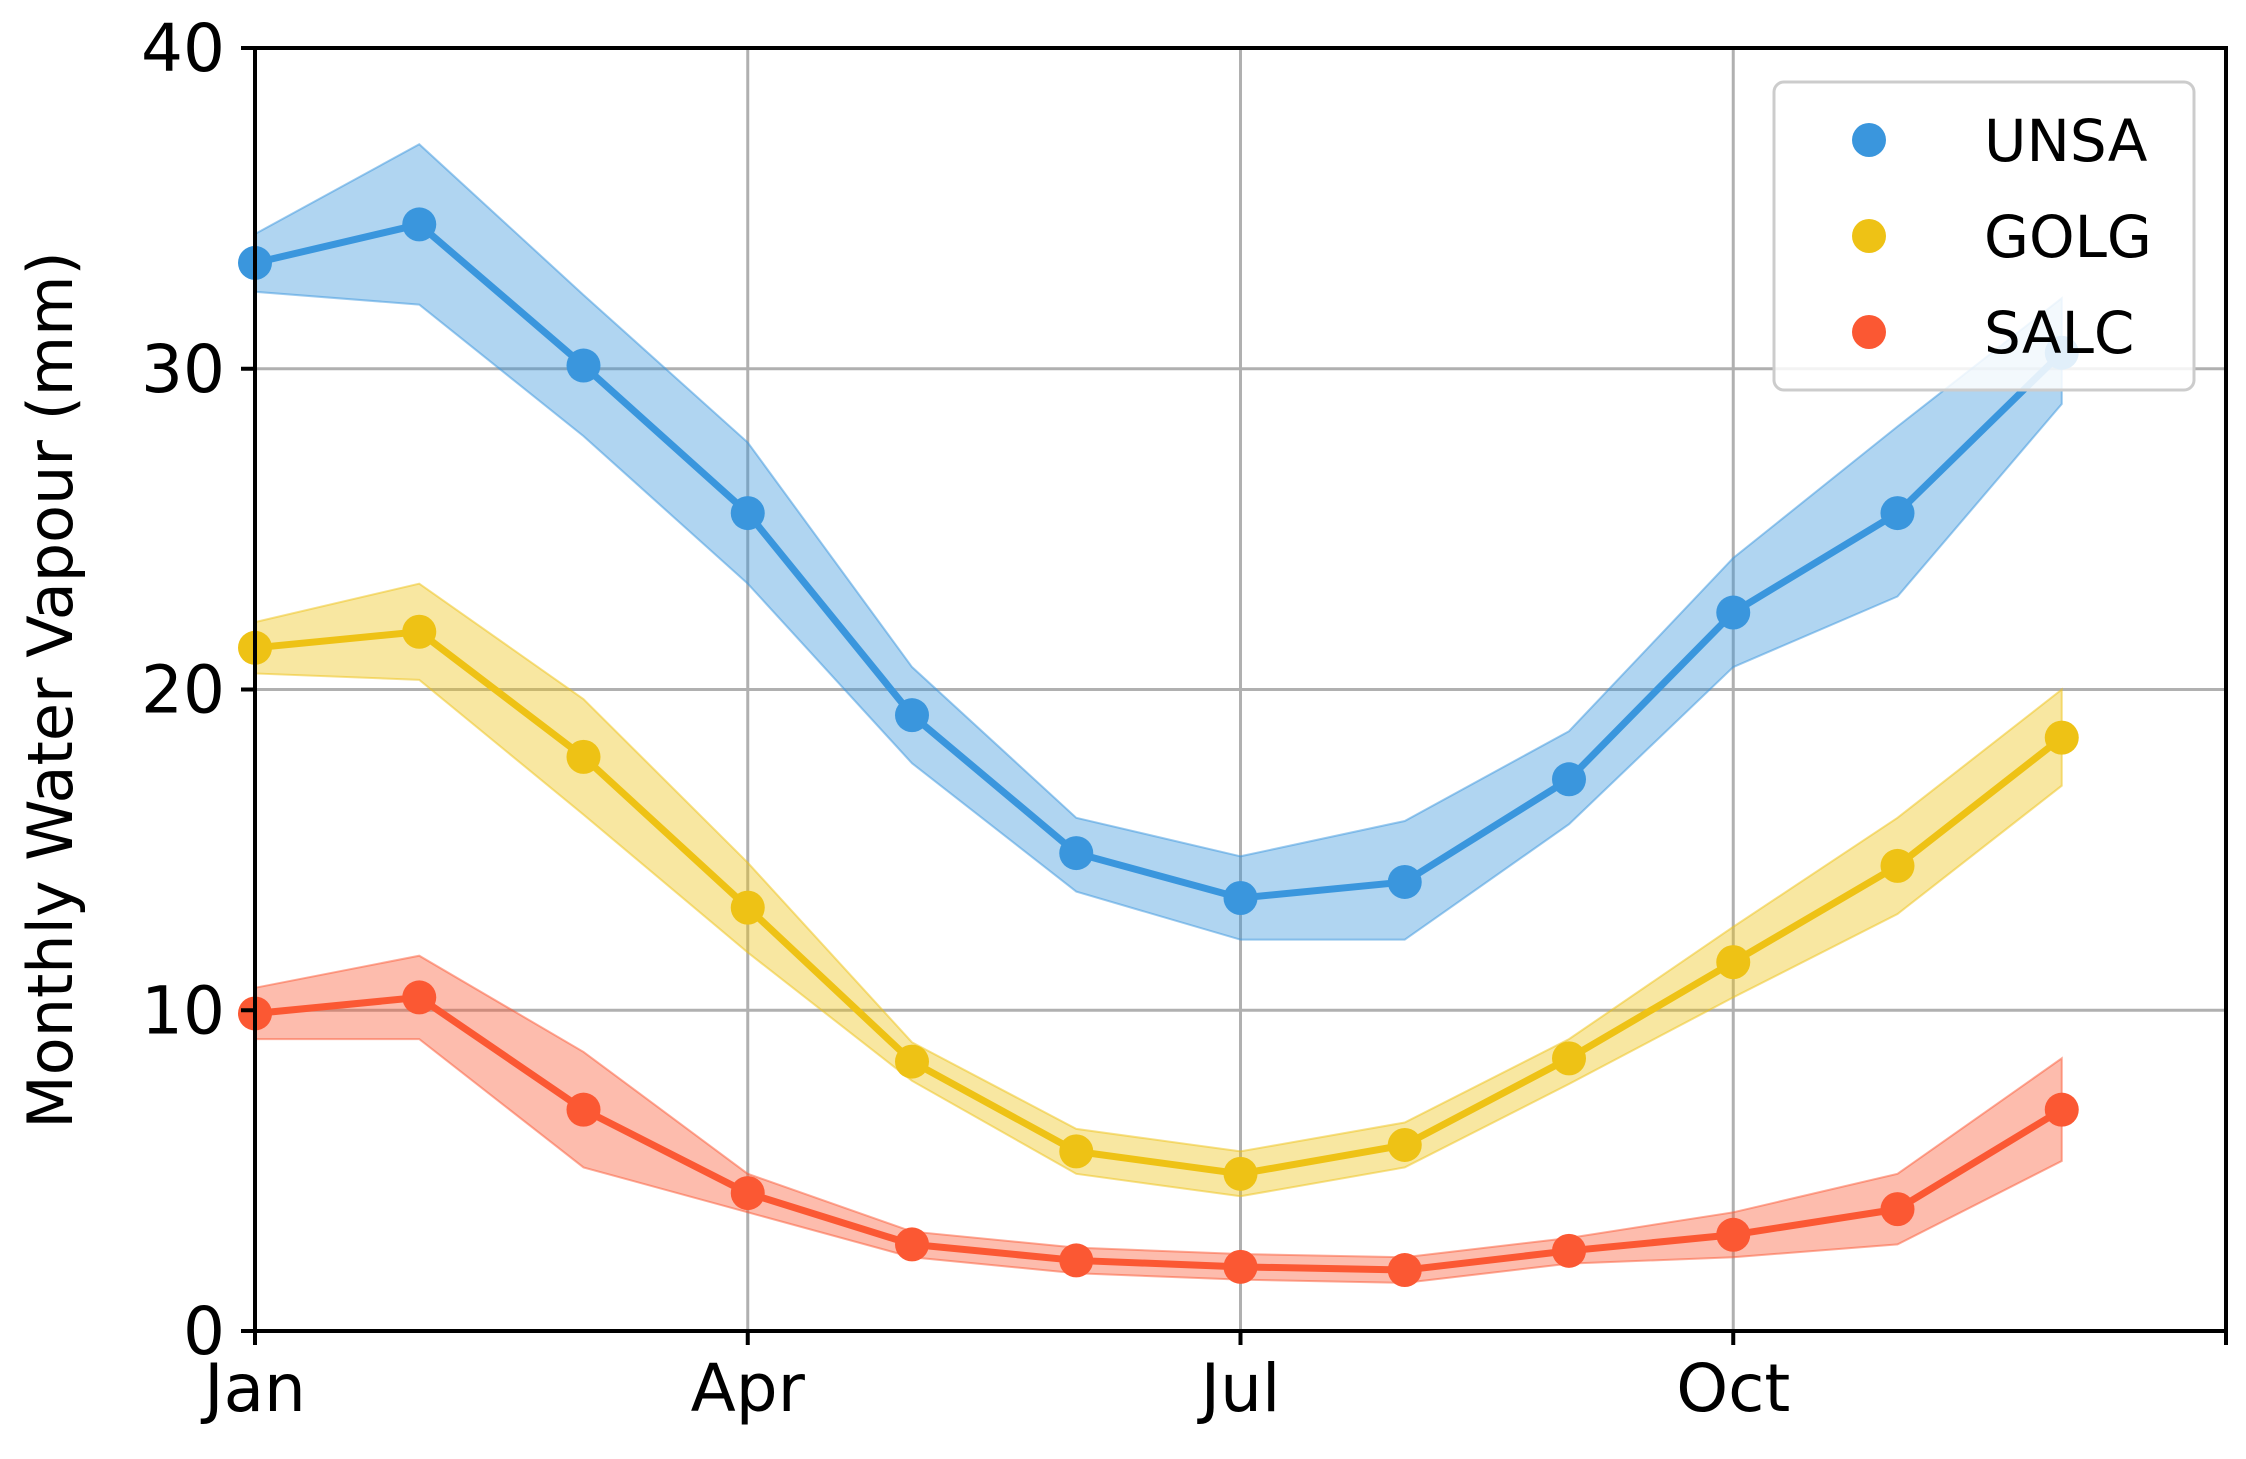  I want to click on legend-marker-golg, so click(1869, 236).